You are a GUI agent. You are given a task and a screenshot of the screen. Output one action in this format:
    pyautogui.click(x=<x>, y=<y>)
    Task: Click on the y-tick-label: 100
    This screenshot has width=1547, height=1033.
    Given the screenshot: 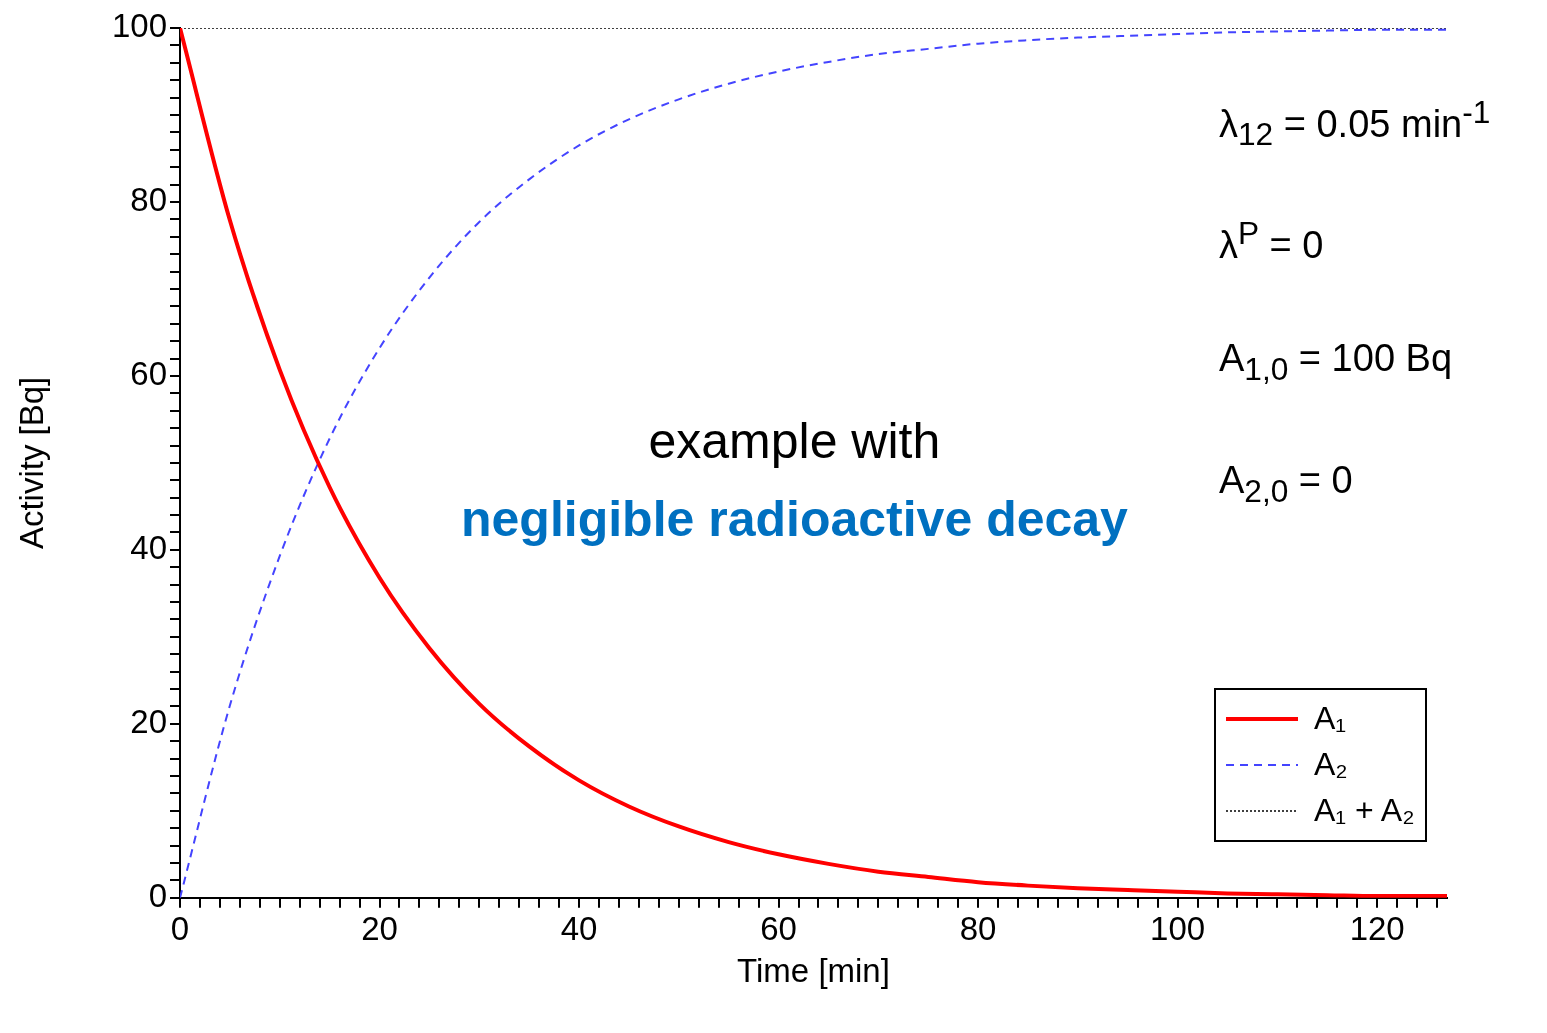 What is the action you would take?
    pyautogui.click(x=139, y=26)
    